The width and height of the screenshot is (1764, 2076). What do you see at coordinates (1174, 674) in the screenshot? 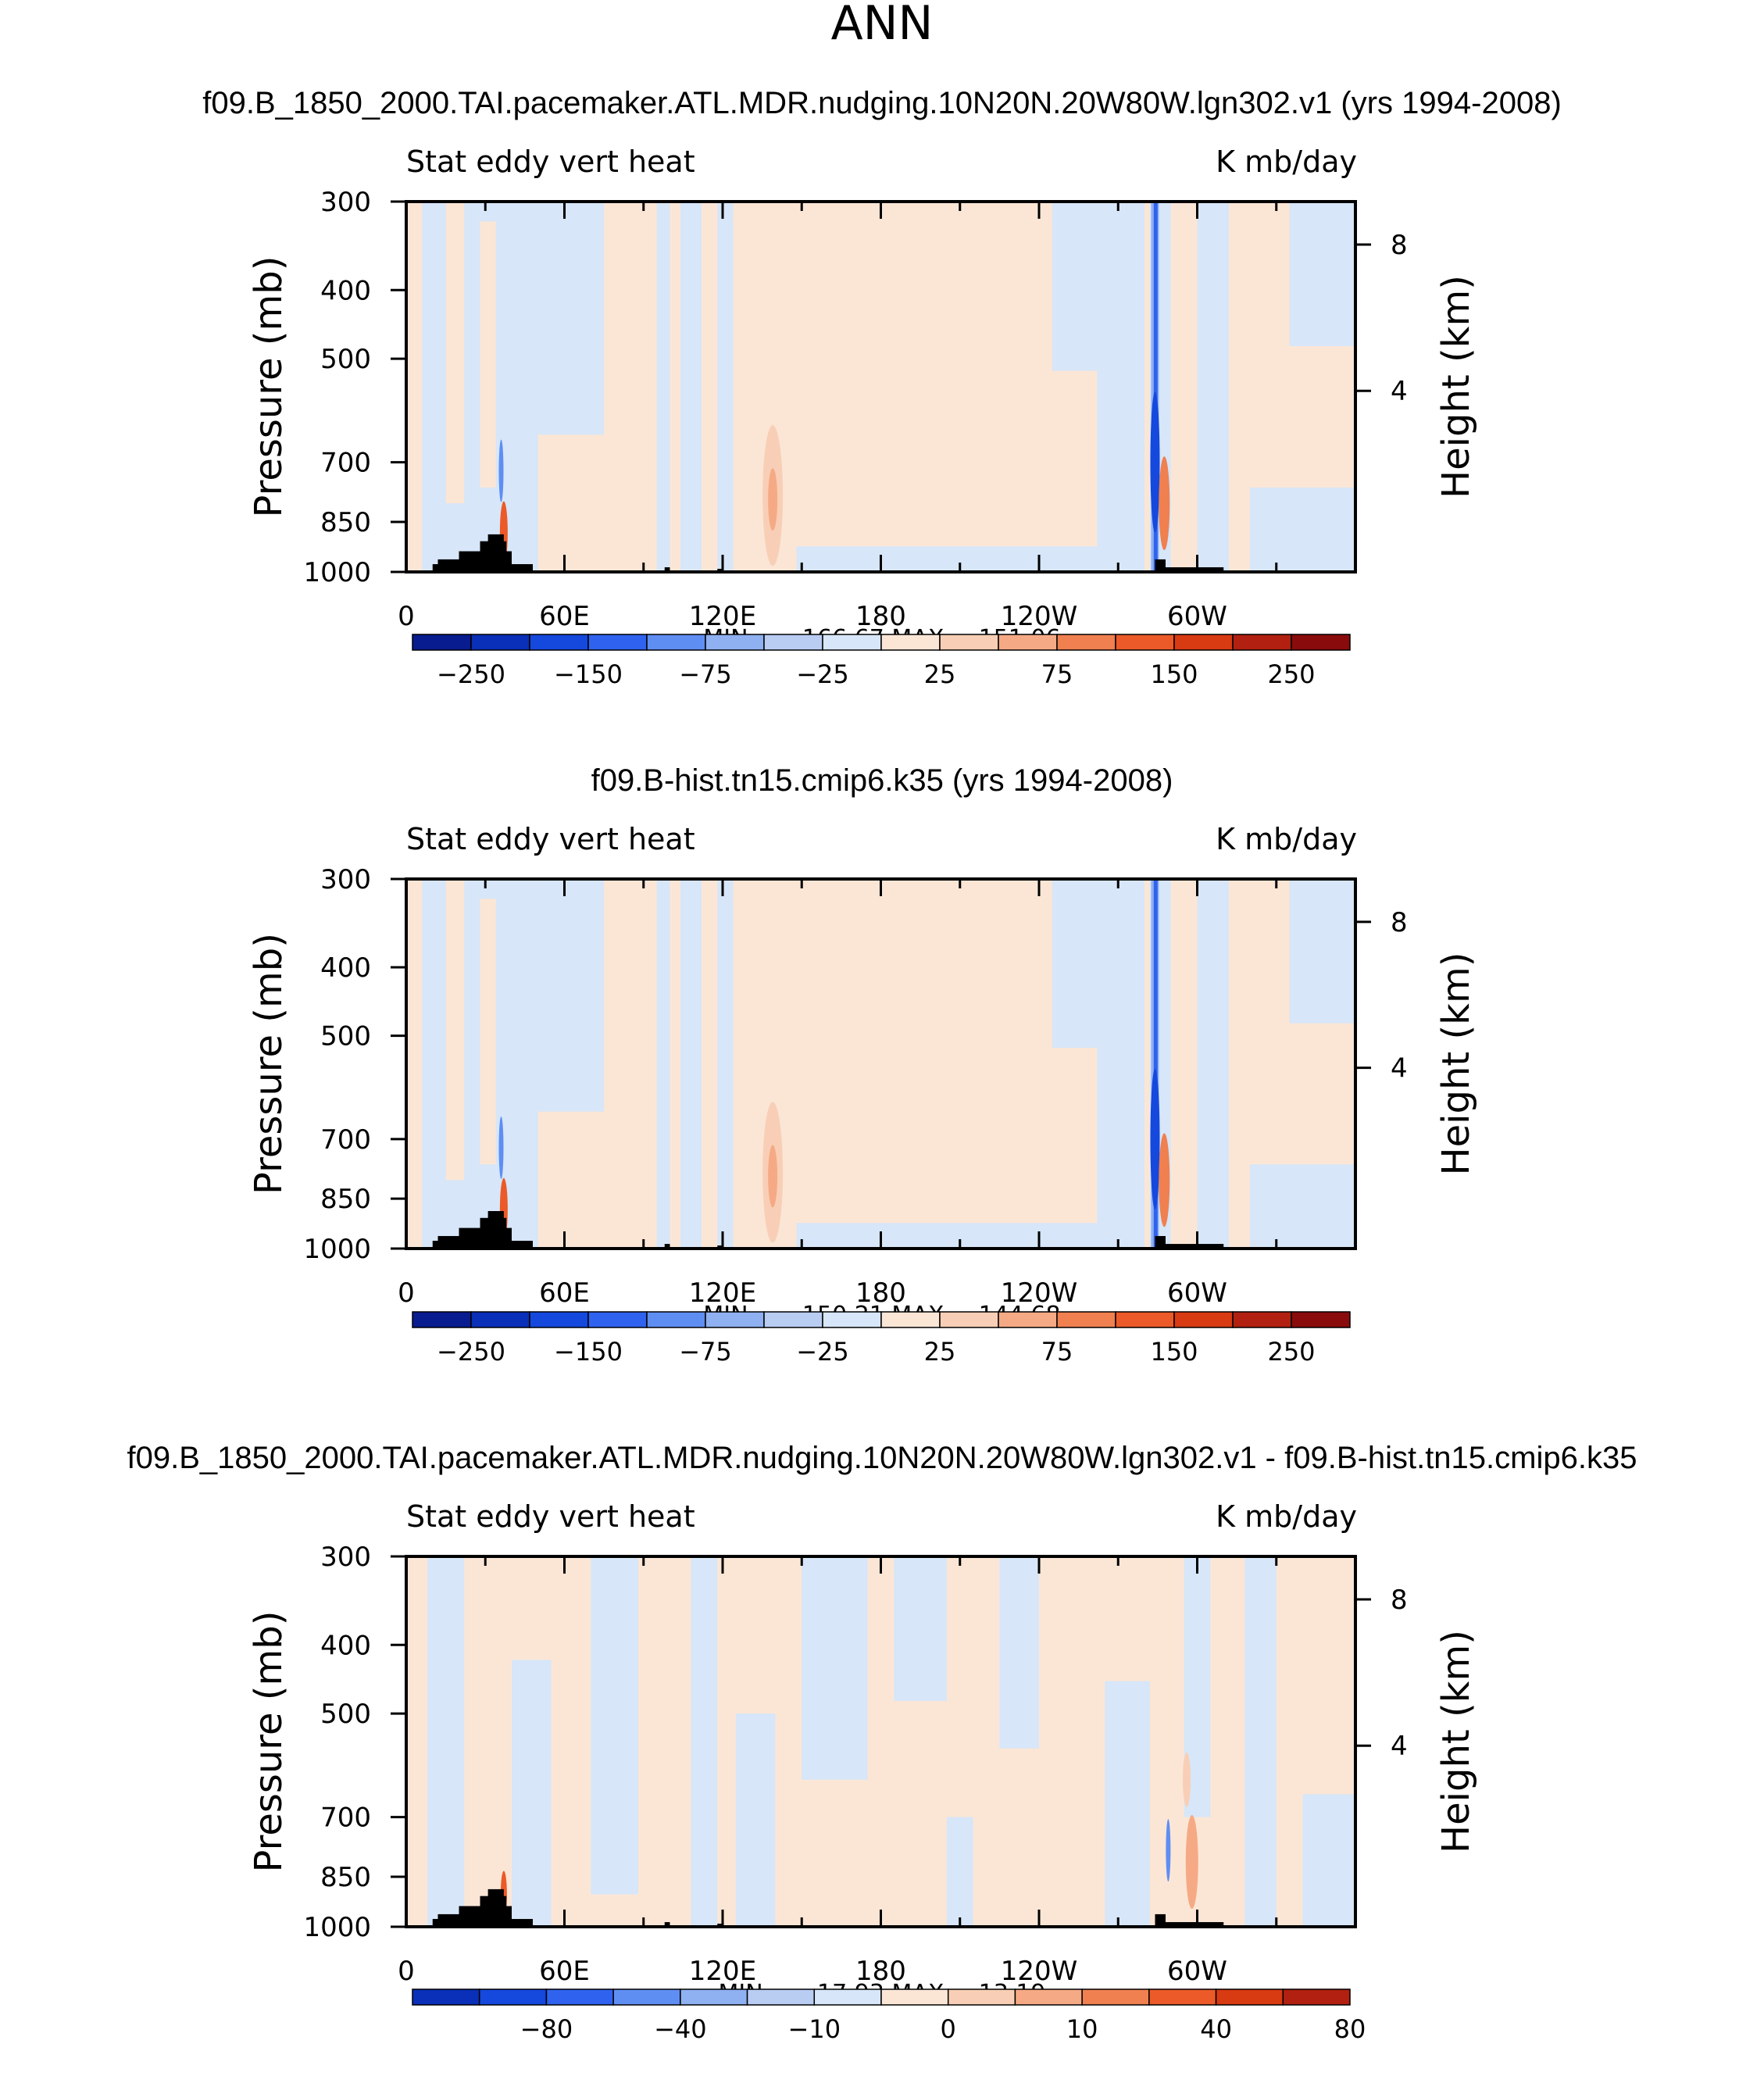
I see `colorbar-label: 150` at bounding box center [1174, 674].